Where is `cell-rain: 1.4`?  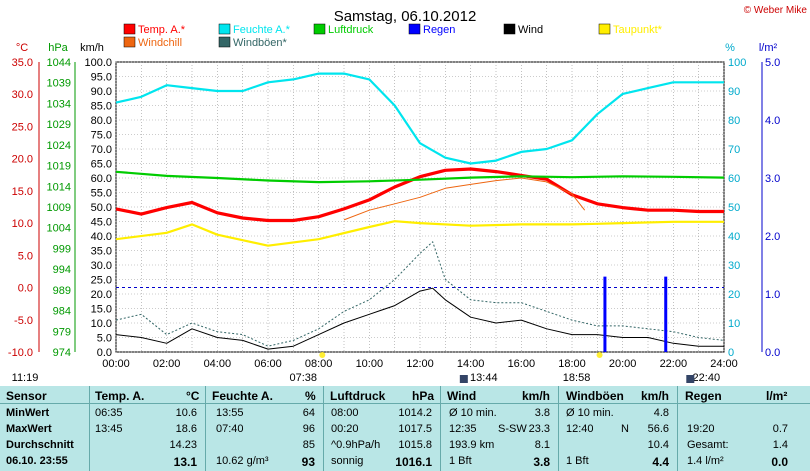 cell-rain: 1.4 is located at coordinates (780, 445).